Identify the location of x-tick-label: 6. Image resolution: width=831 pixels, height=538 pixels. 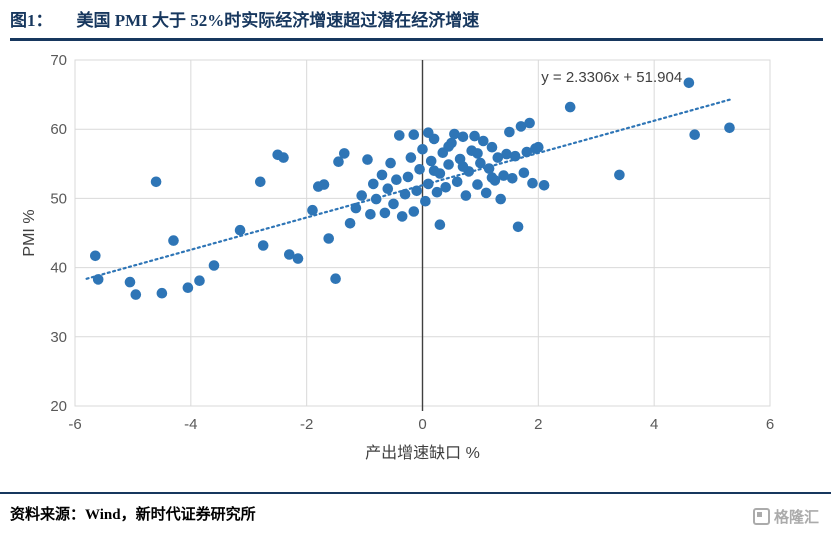
(770, 424).